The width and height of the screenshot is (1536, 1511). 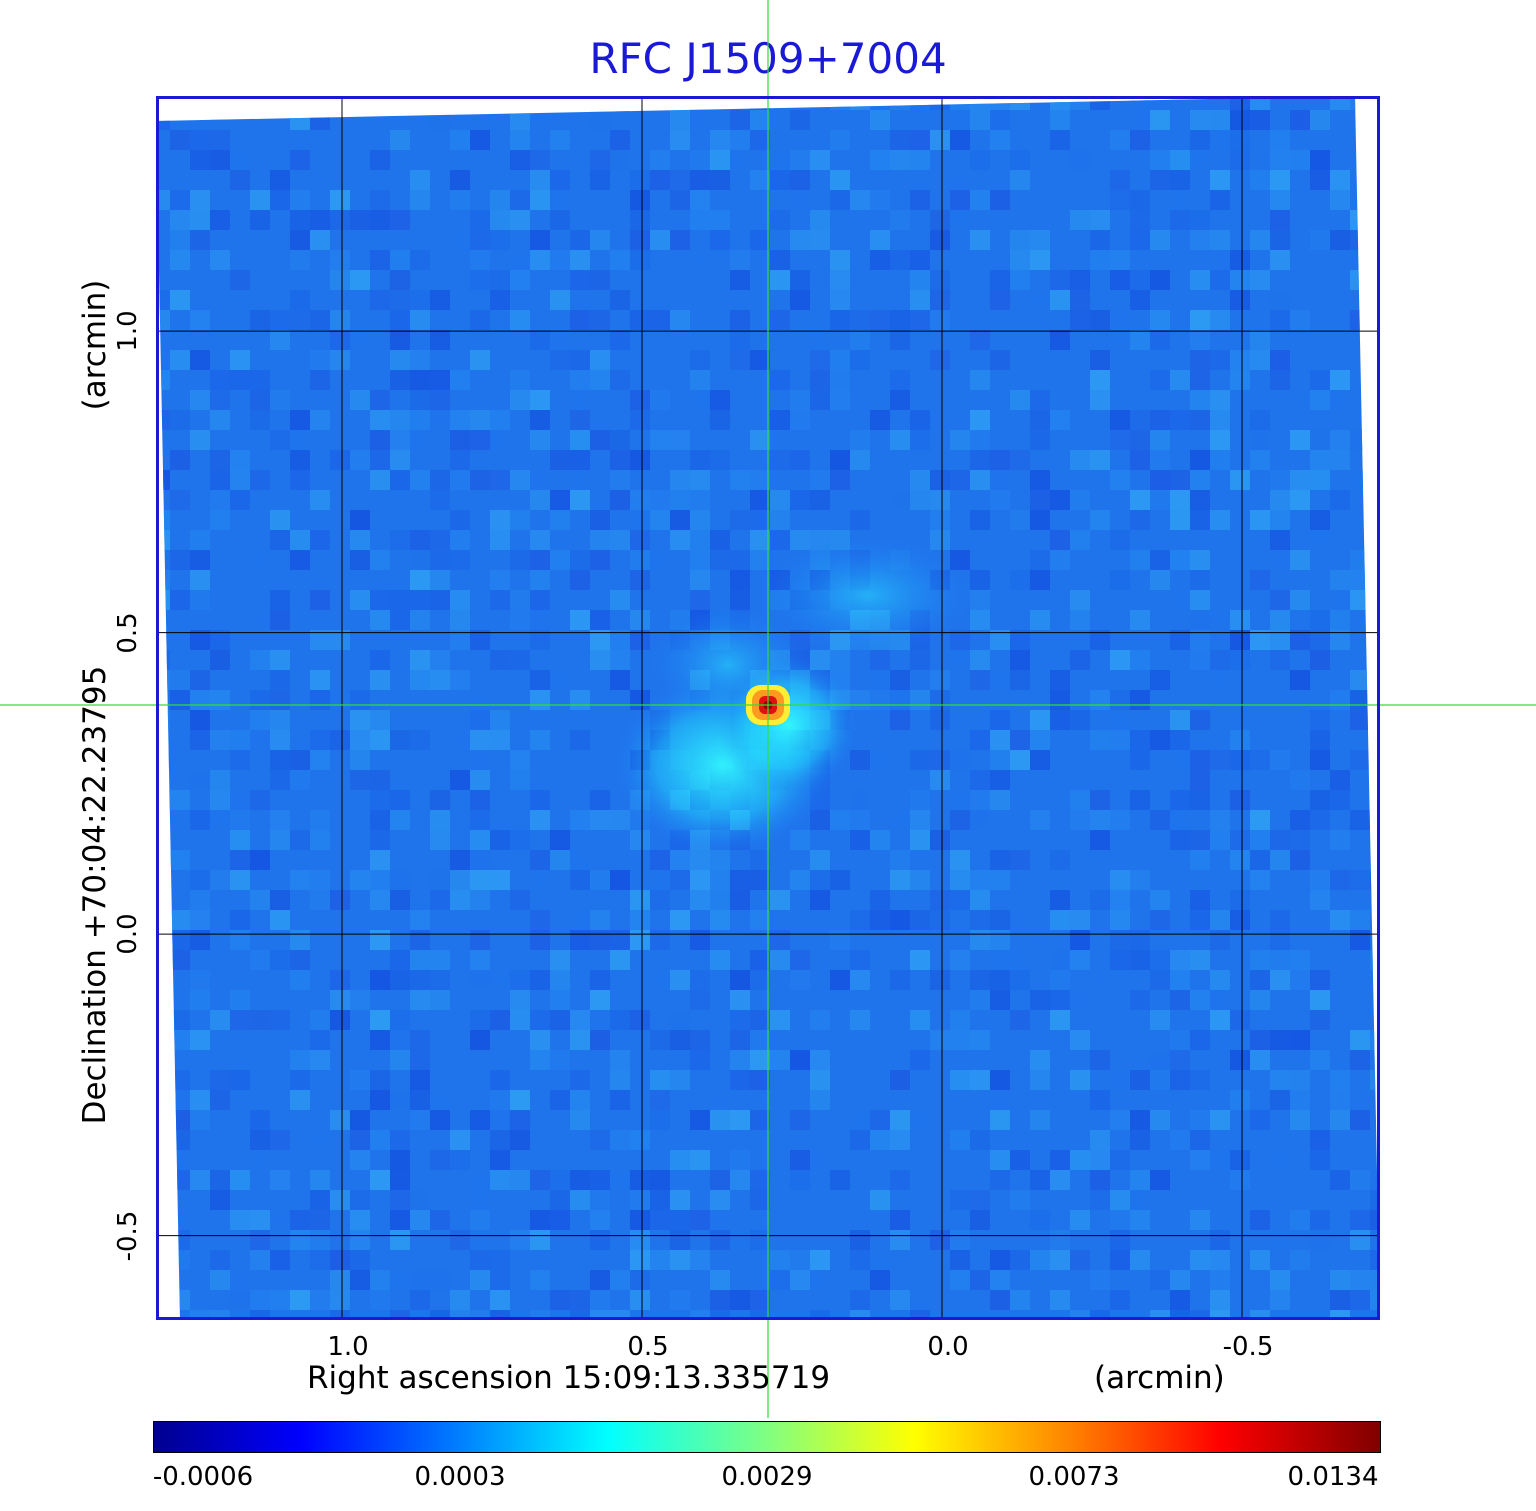 I want to click on x-tick-label: 0.5, so click(x=648, y=1347).